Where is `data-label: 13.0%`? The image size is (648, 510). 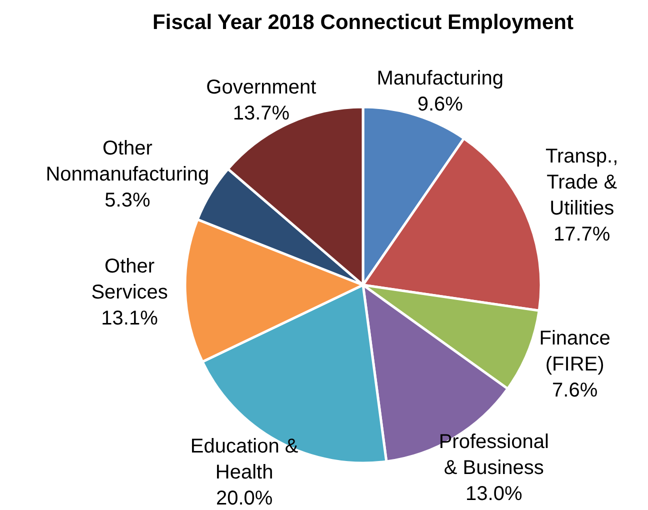
data-label: 13.0% is located at coordinates (494, 493).